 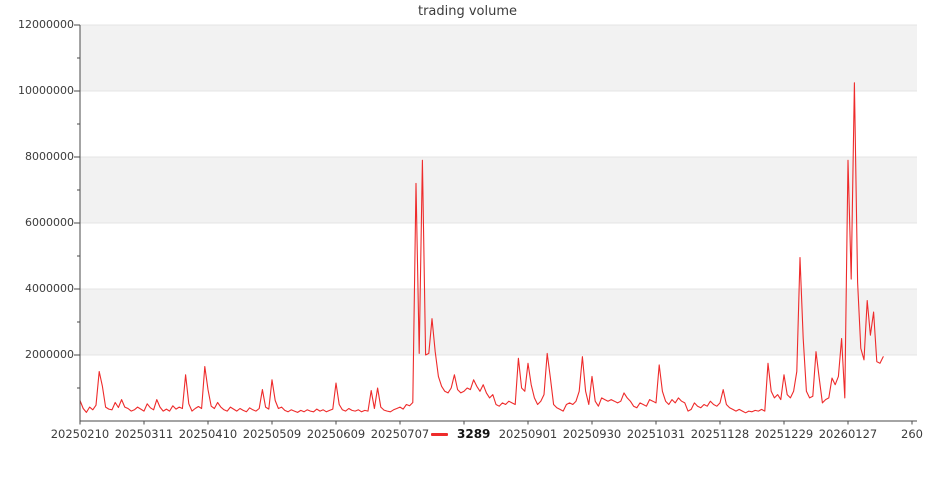 What do you see at coordinates (49, 222) in the screenshot?
I see `y-tick-label: 6000000` at bounding box center [49, 222].